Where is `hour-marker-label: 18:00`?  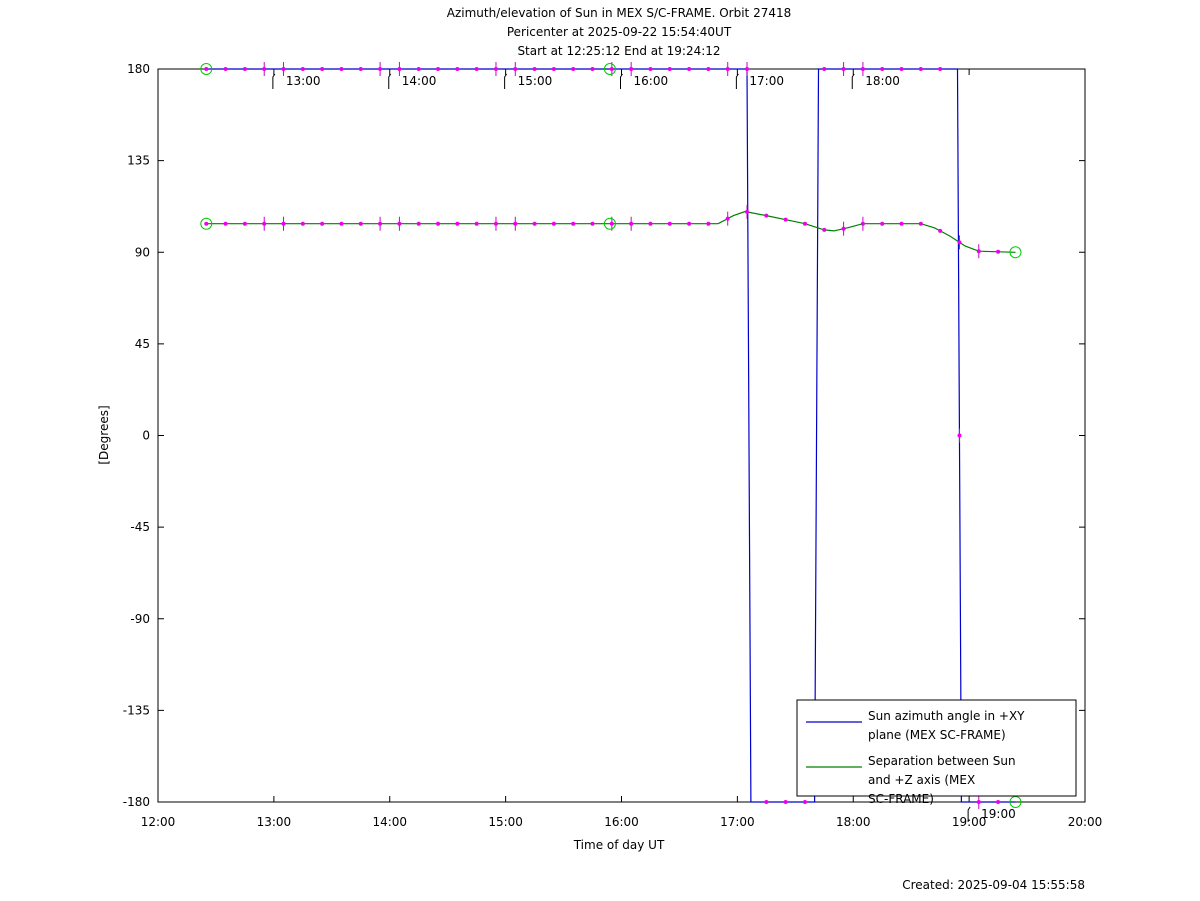
hour-marker-label: 18:00 is located at coordinates (882, 81).